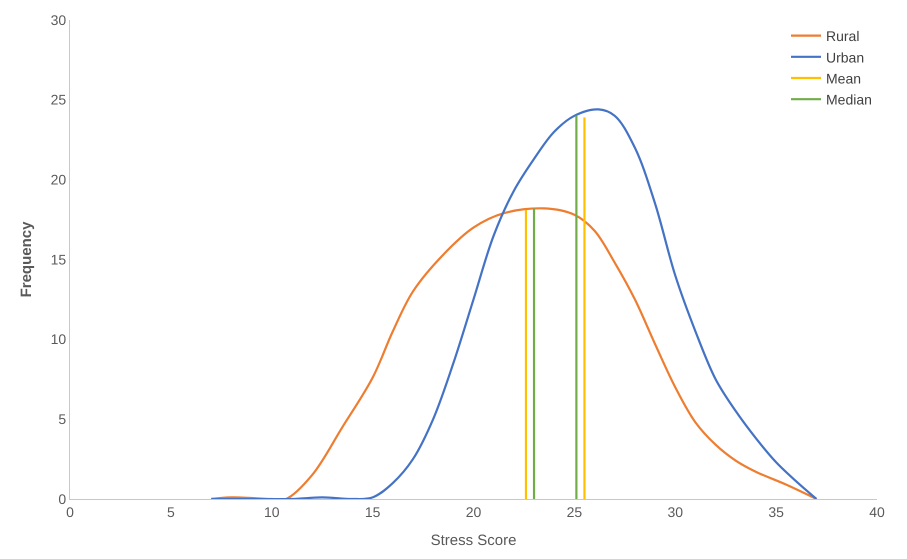 The width and height of the screenshot is (907, 559). Describe the element at coordinates (675, 512) in the screenshot. I see `x-tick-label: 30` at that location.